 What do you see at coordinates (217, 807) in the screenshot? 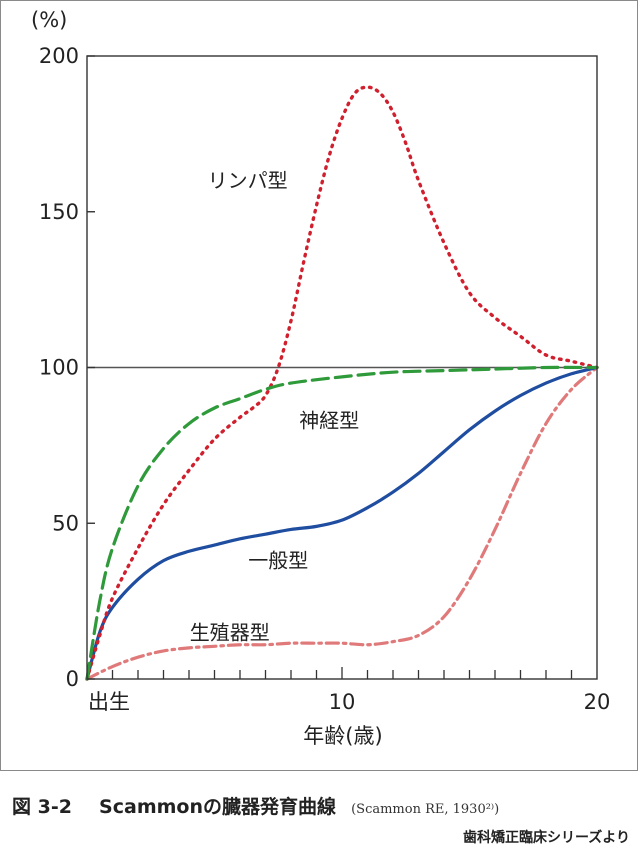
I see `figure-title: Scammonの臓器発育曲線` at bounding box center [217, 807].